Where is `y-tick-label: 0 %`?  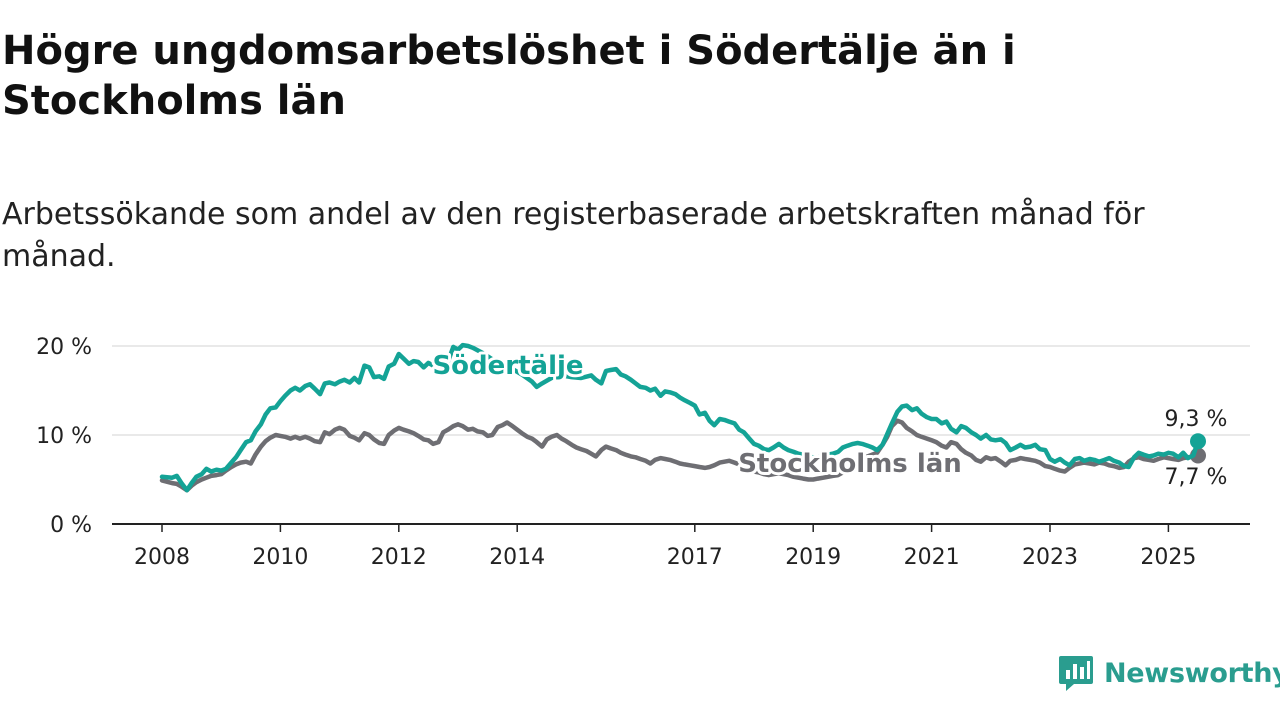
y-tick-label: 0 % is located at coordinates (71, 525).